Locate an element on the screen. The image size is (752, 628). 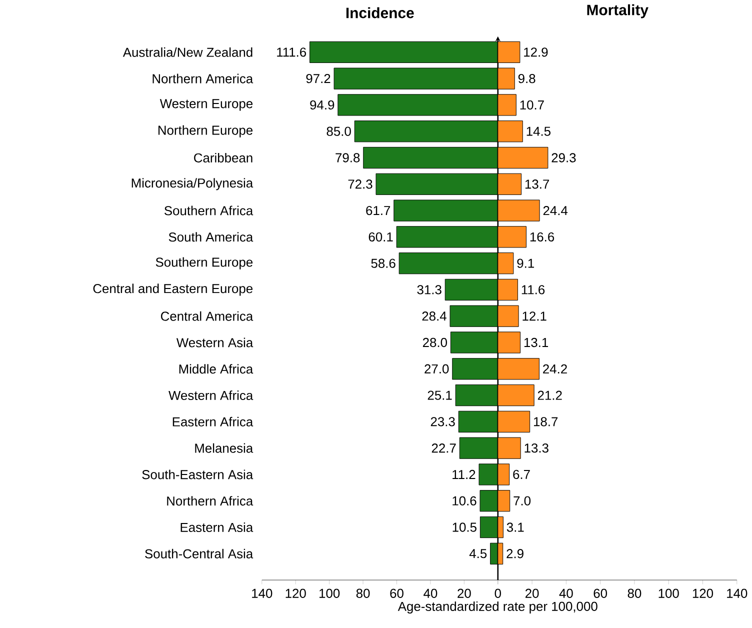
y-tick-label: Western Europe is located at coordinates (206, 105).